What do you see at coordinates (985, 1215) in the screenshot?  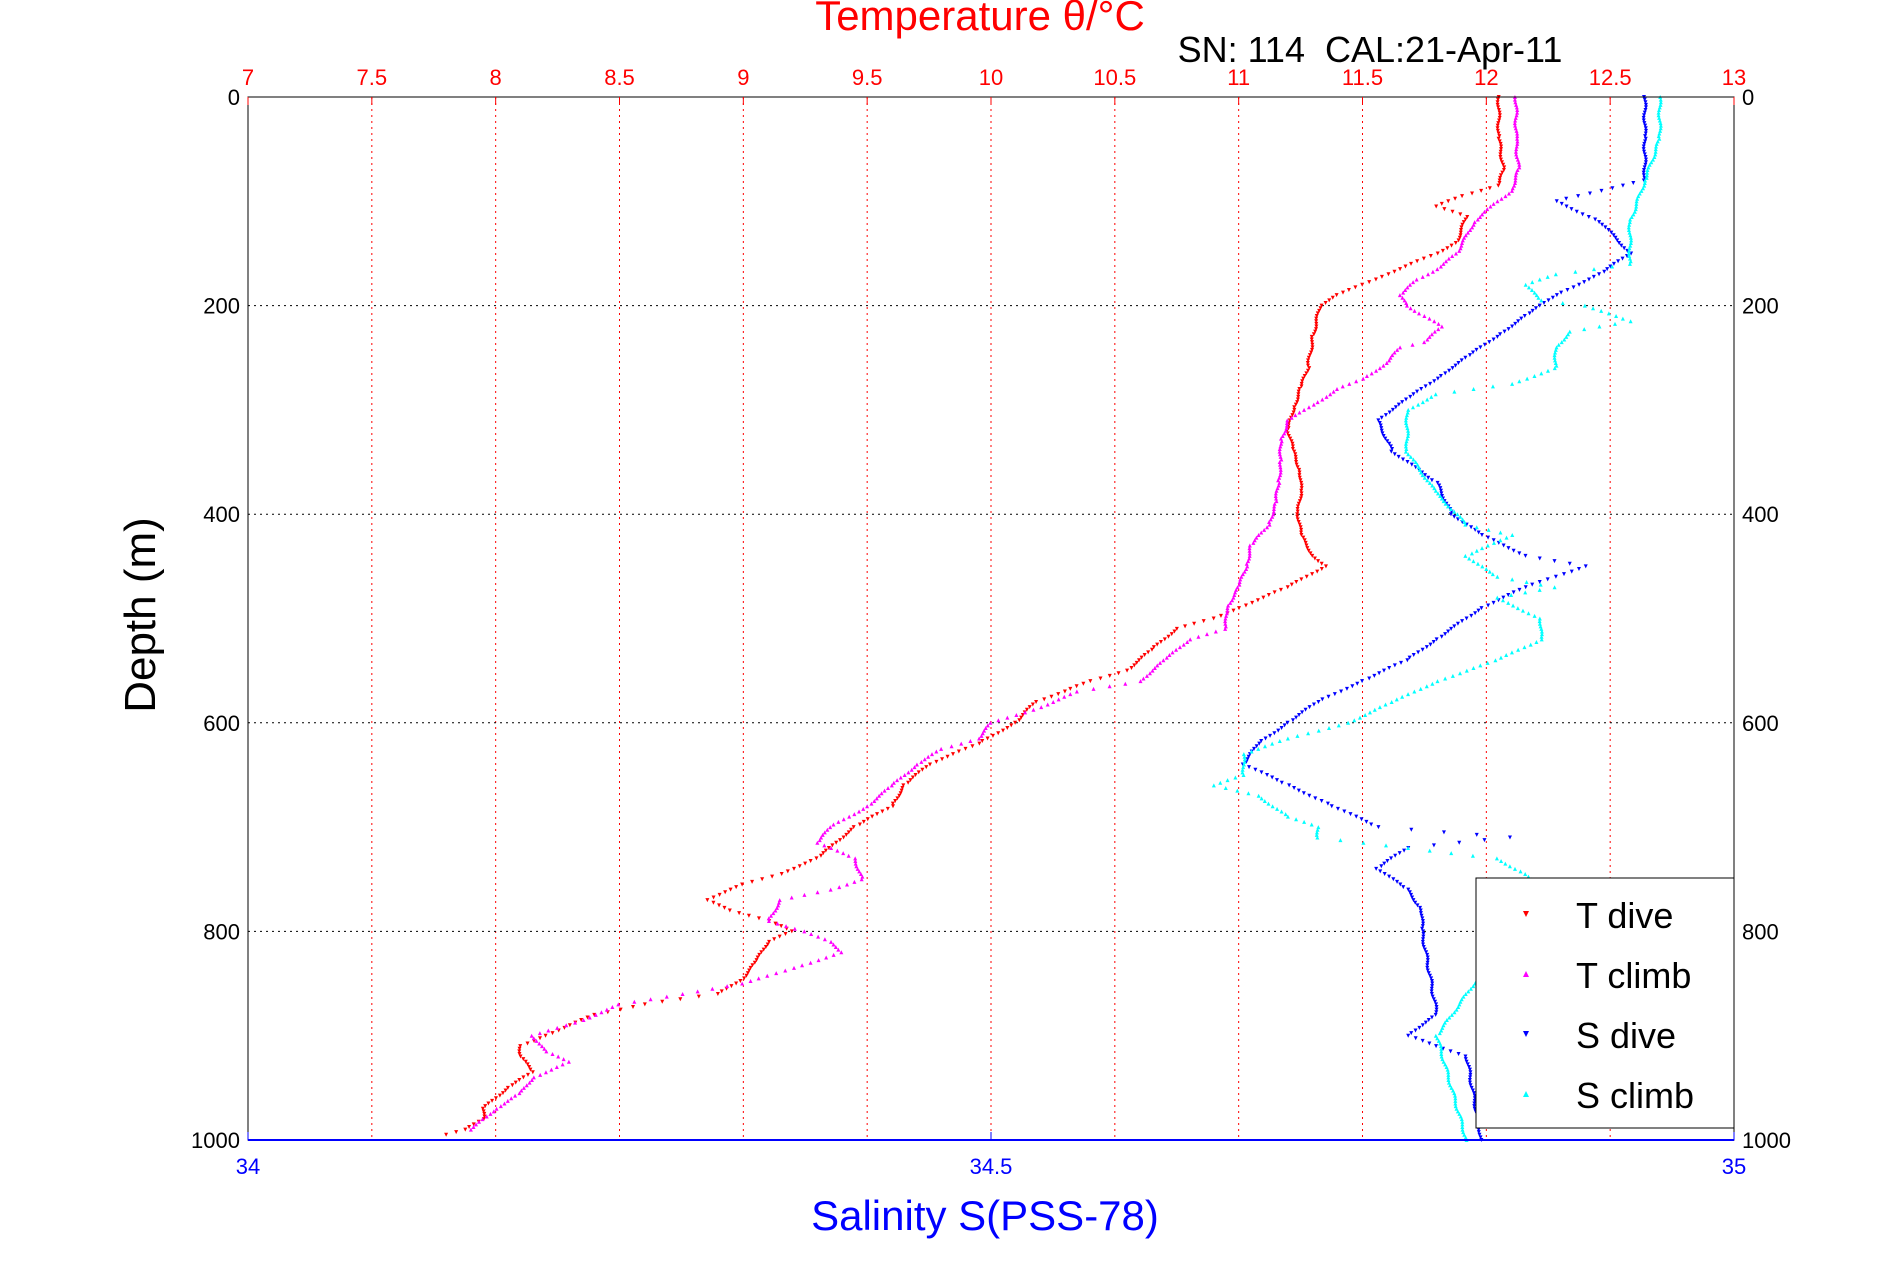 I see `x-axis-label-salinity: Salinity S(PSS-78)` at bounding box center [985, 1215].